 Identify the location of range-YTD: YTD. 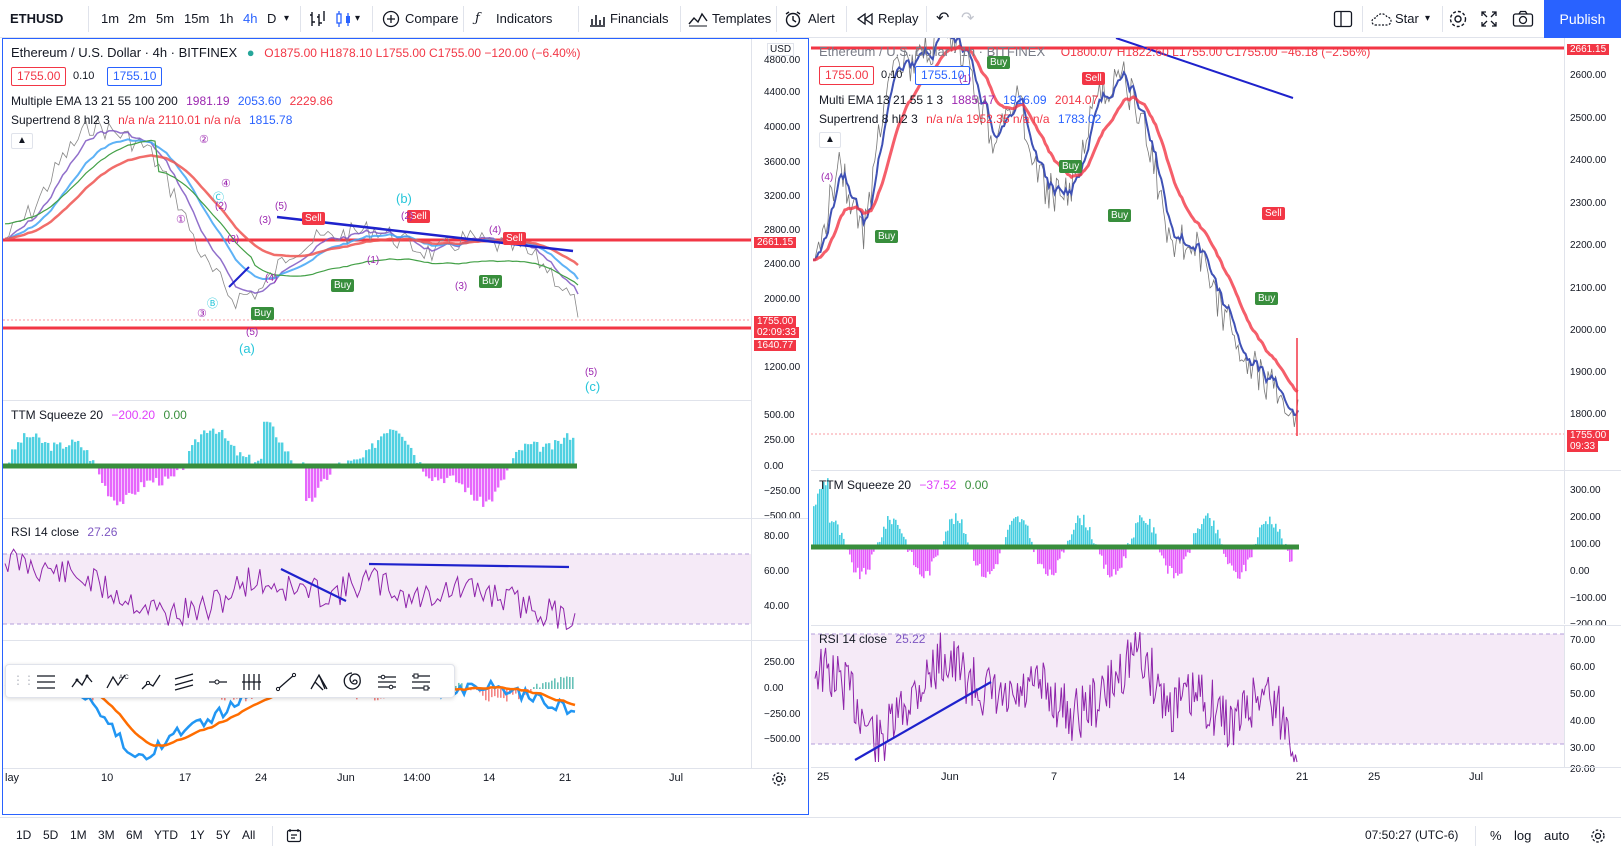
(166, 835).